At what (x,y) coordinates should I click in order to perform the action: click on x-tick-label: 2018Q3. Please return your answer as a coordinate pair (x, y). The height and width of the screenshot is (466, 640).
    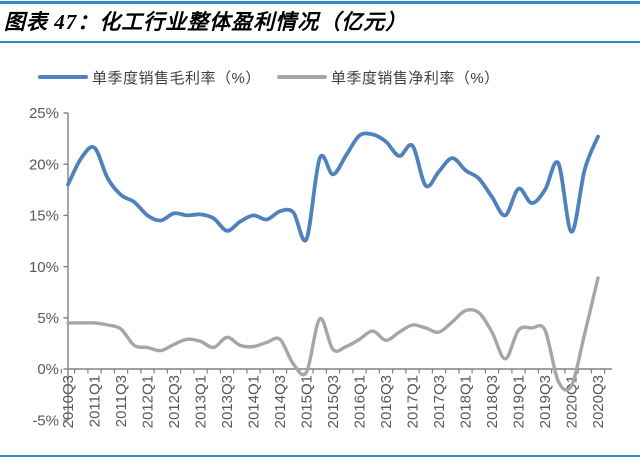
    Looking at the image, I should click on (492, 401).